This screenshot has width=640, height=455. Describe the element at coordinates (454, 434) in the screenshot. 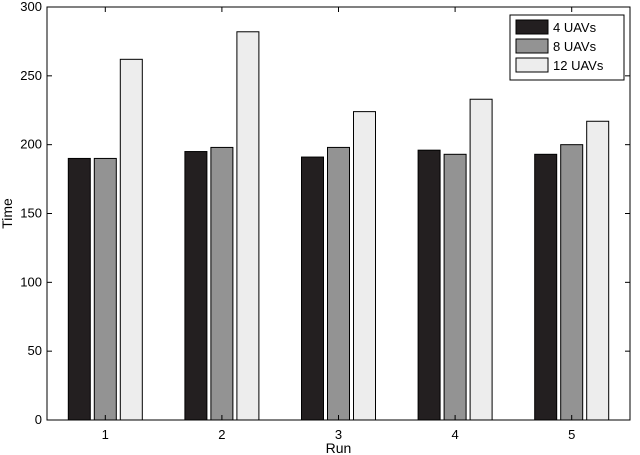

I see `x-tick-label: 4` at that location.